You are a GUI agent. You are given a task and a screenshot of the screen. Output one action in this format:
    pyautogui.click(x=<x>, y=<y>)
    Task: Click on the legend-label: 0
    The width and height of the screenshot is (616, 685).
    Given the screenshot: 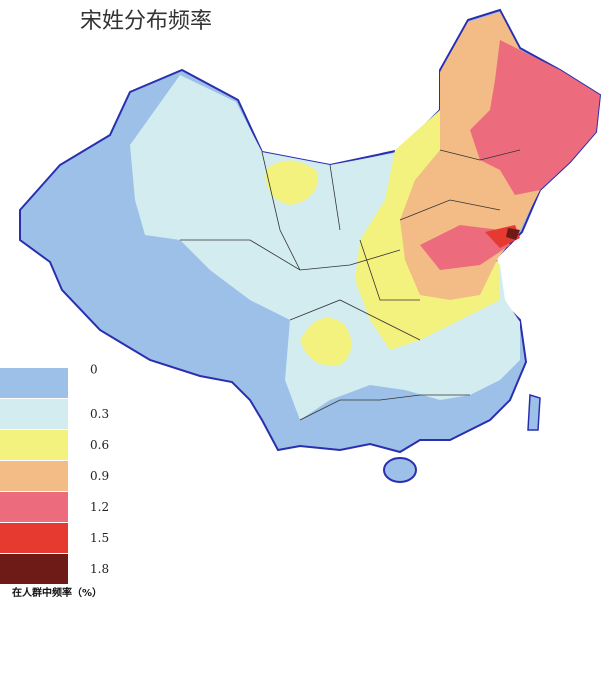 What is the action you would take?
    pyautogui.click(x=94, y=370)
    